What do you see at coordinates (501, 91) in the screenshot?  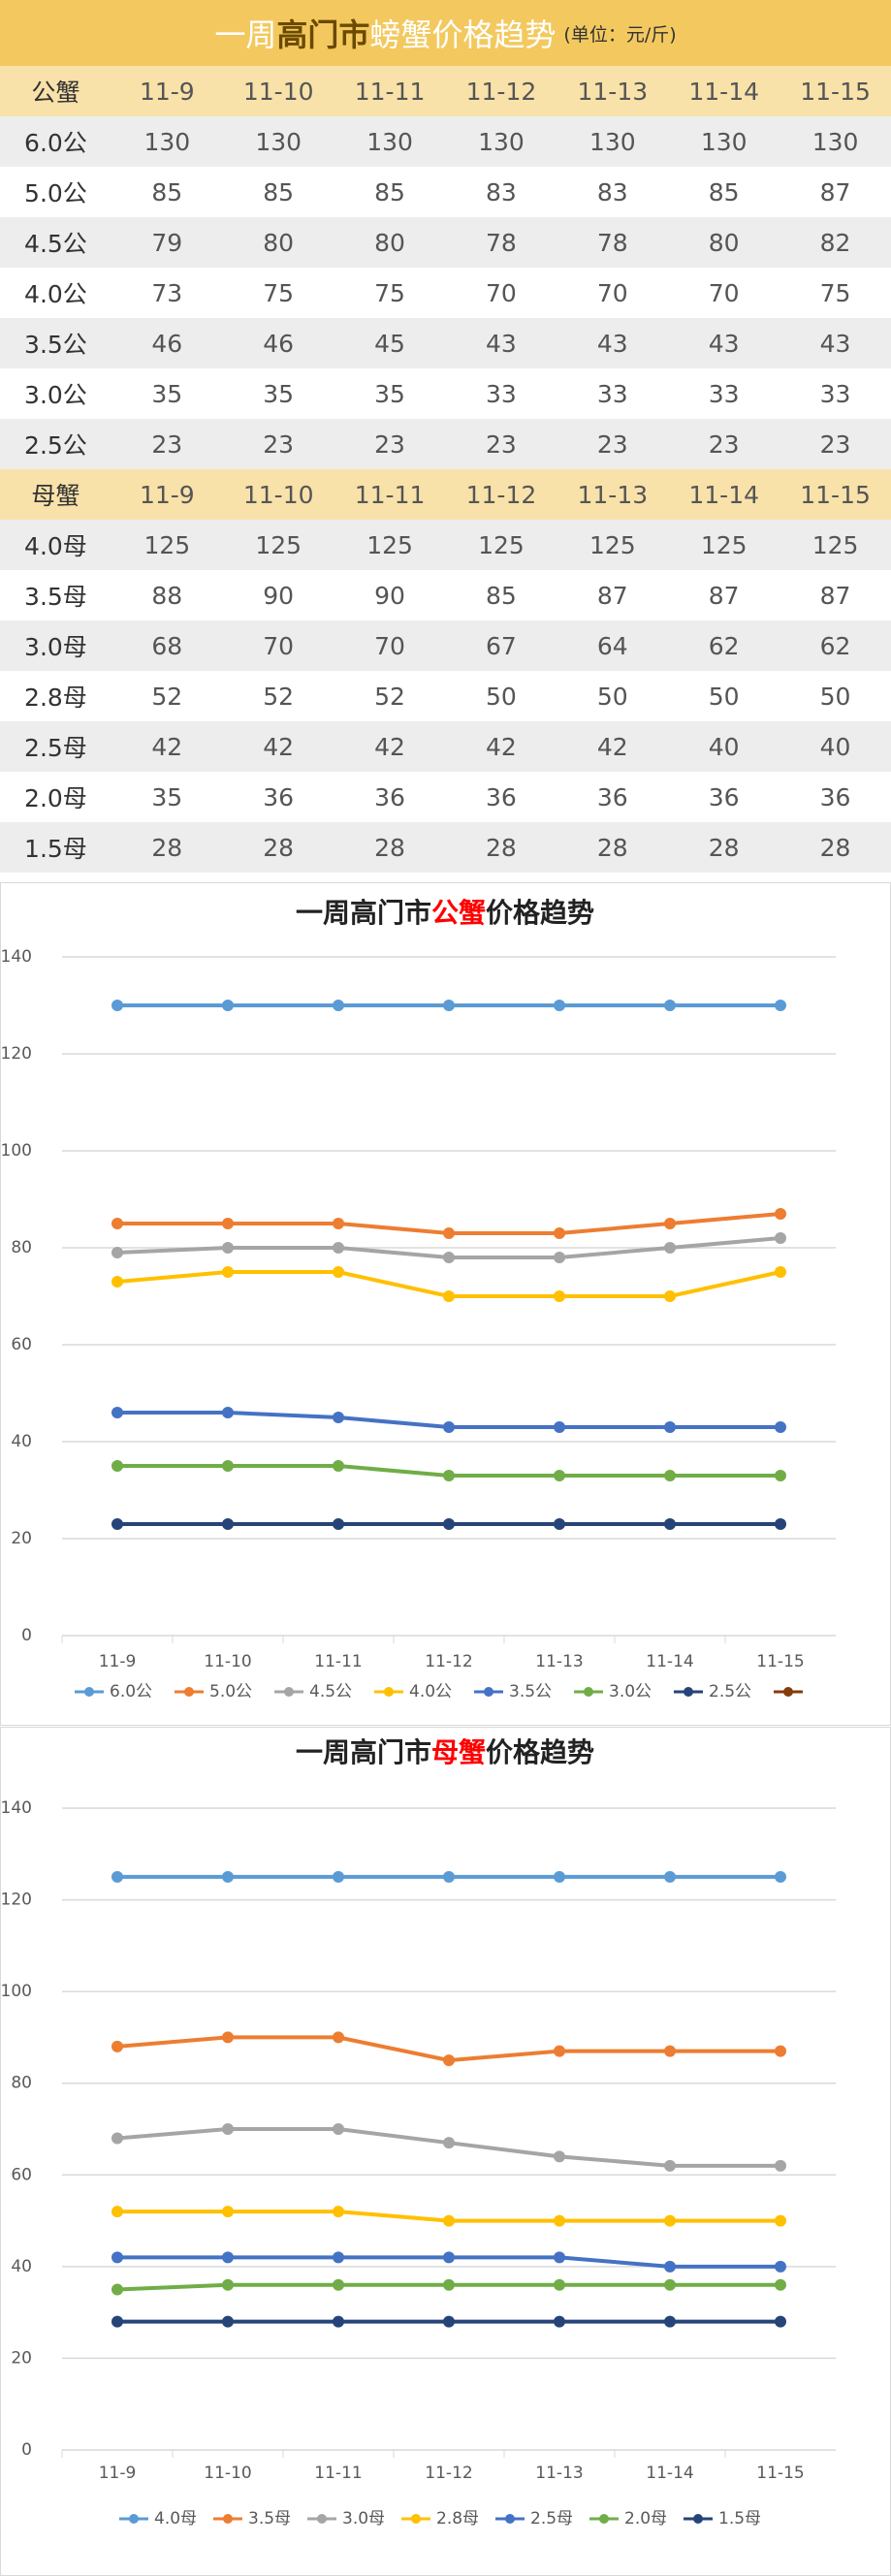 I see `header-cell: 11-12` at bounding box center [501, 91].